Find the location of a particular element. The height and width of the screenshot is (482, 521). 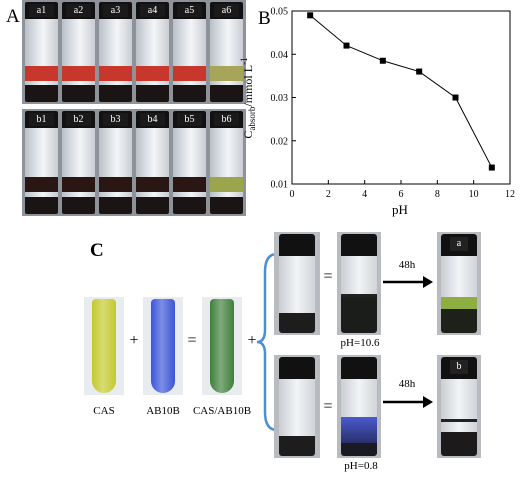

vial-photo-a: a1 a2 a3 a4 a5 a6 is located at coordinates (134, 52).